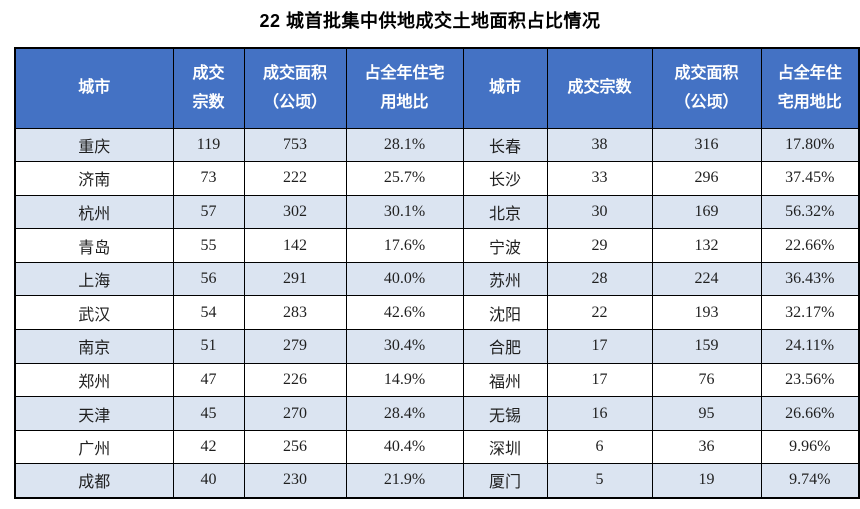  What do you see at coordinates (437, 447) in the screenshot?
I see `table-row: 广州 42 256 40.4% 深圳 6 36 9.96%` at bounding box center [437, 447].